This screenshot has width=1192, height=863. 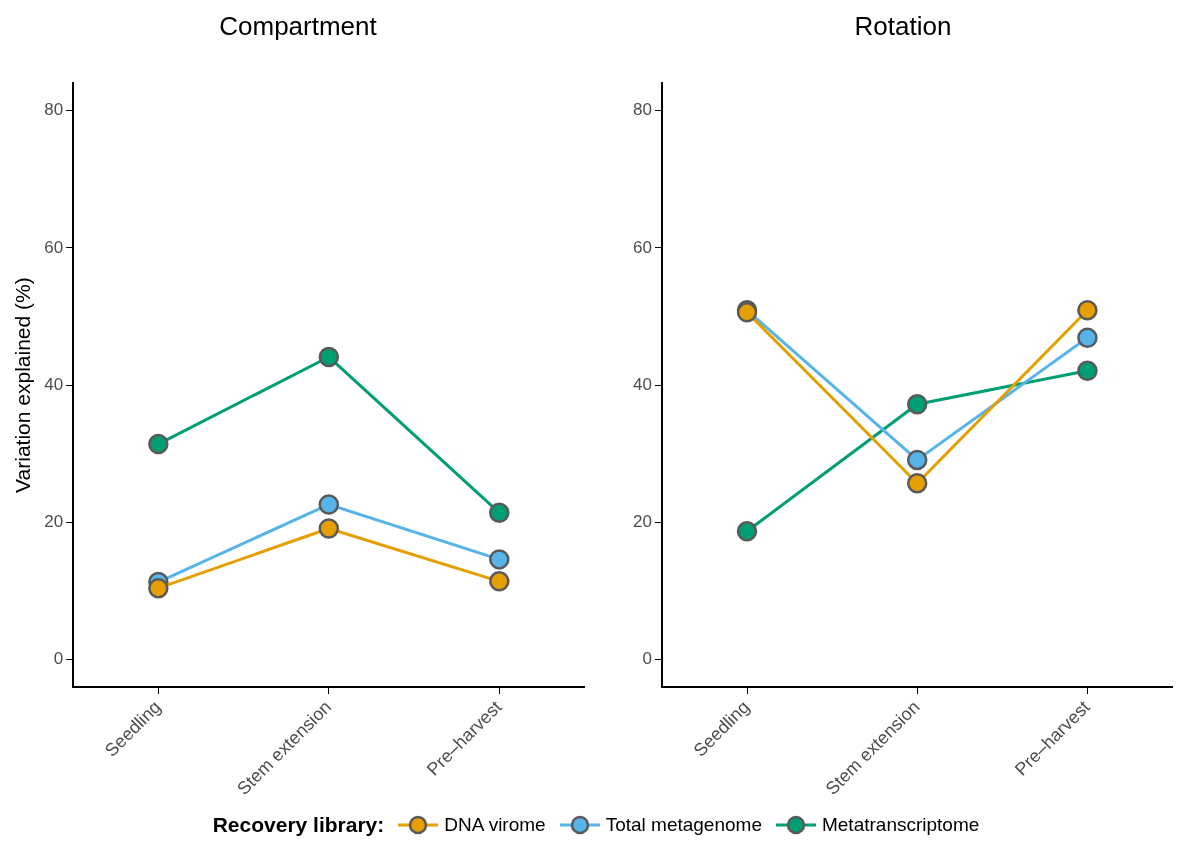 I want to click on legend-label: Total metagenome, so click(x=683, y=825).